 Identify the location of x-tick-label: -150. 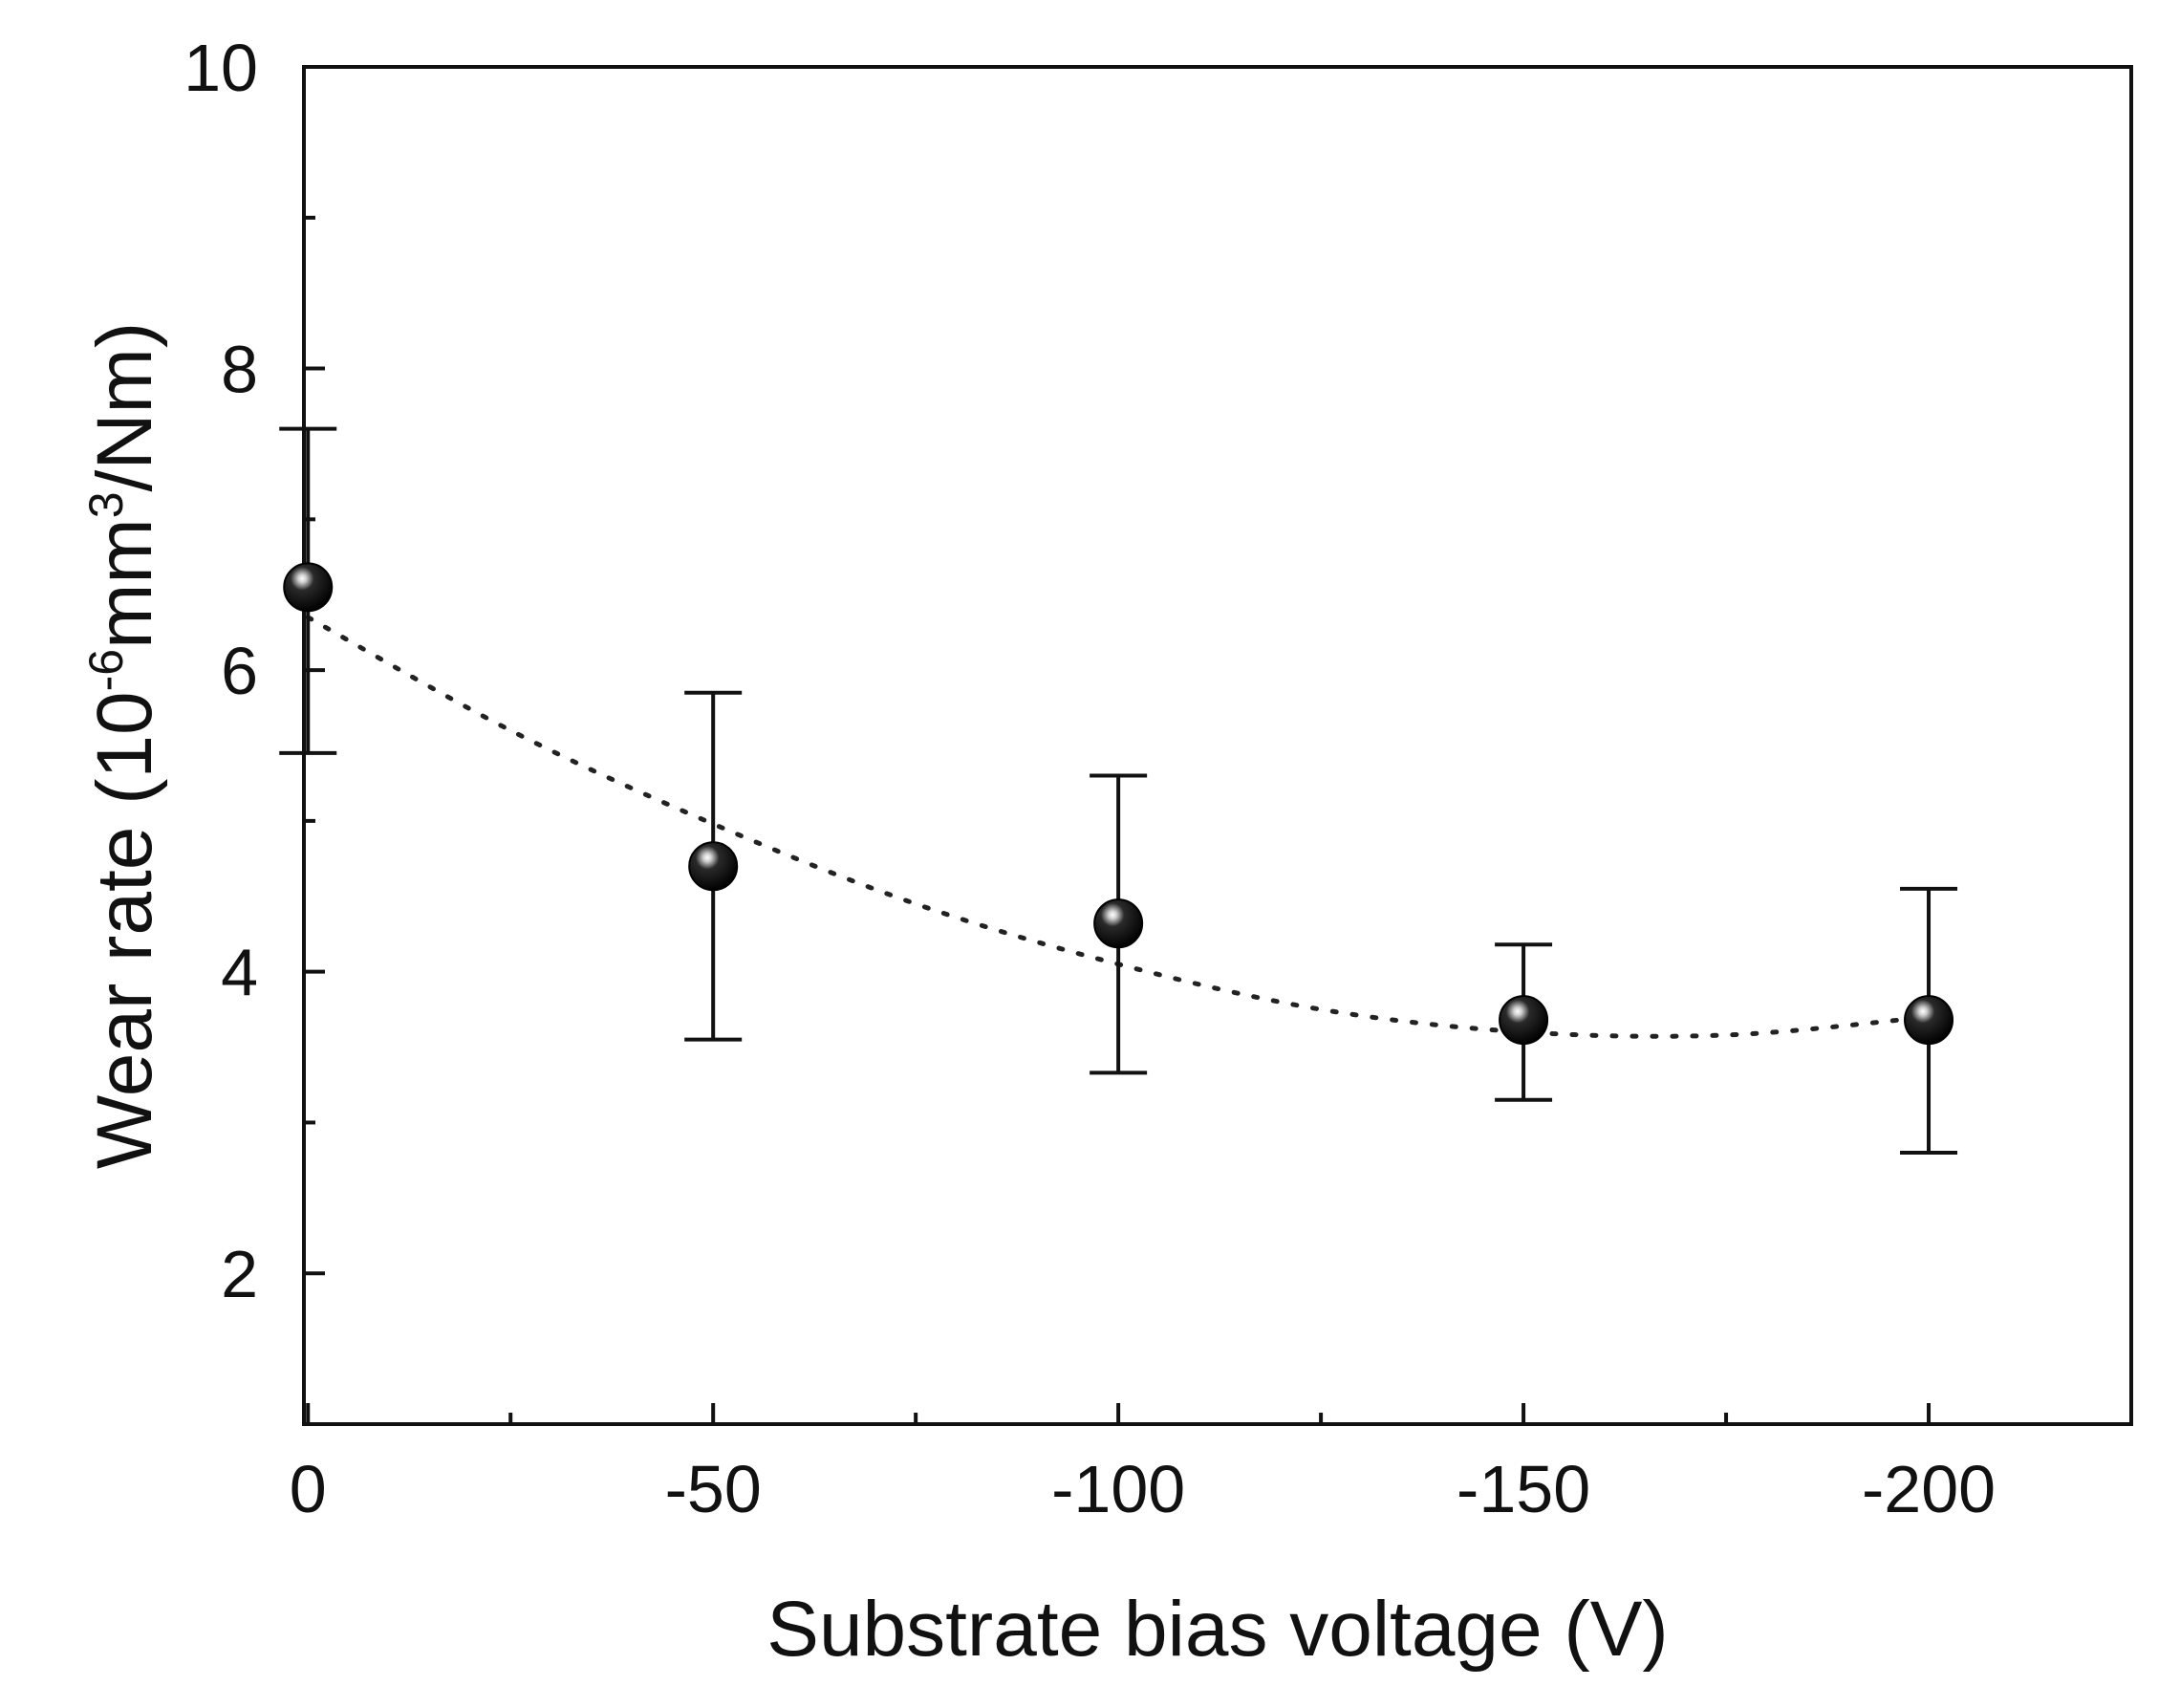
(1523, 1489).